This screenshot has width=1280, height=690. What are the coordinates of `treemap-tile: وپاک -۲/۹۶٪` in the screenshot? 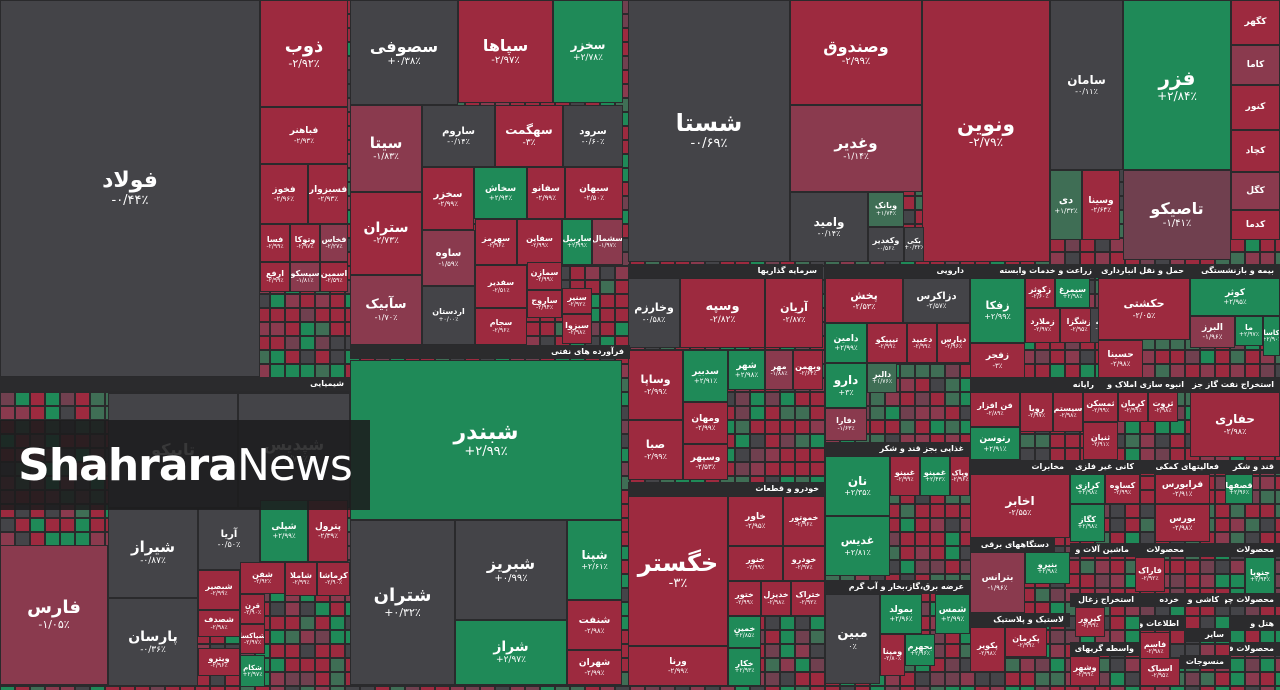 It's located at (960, 476).